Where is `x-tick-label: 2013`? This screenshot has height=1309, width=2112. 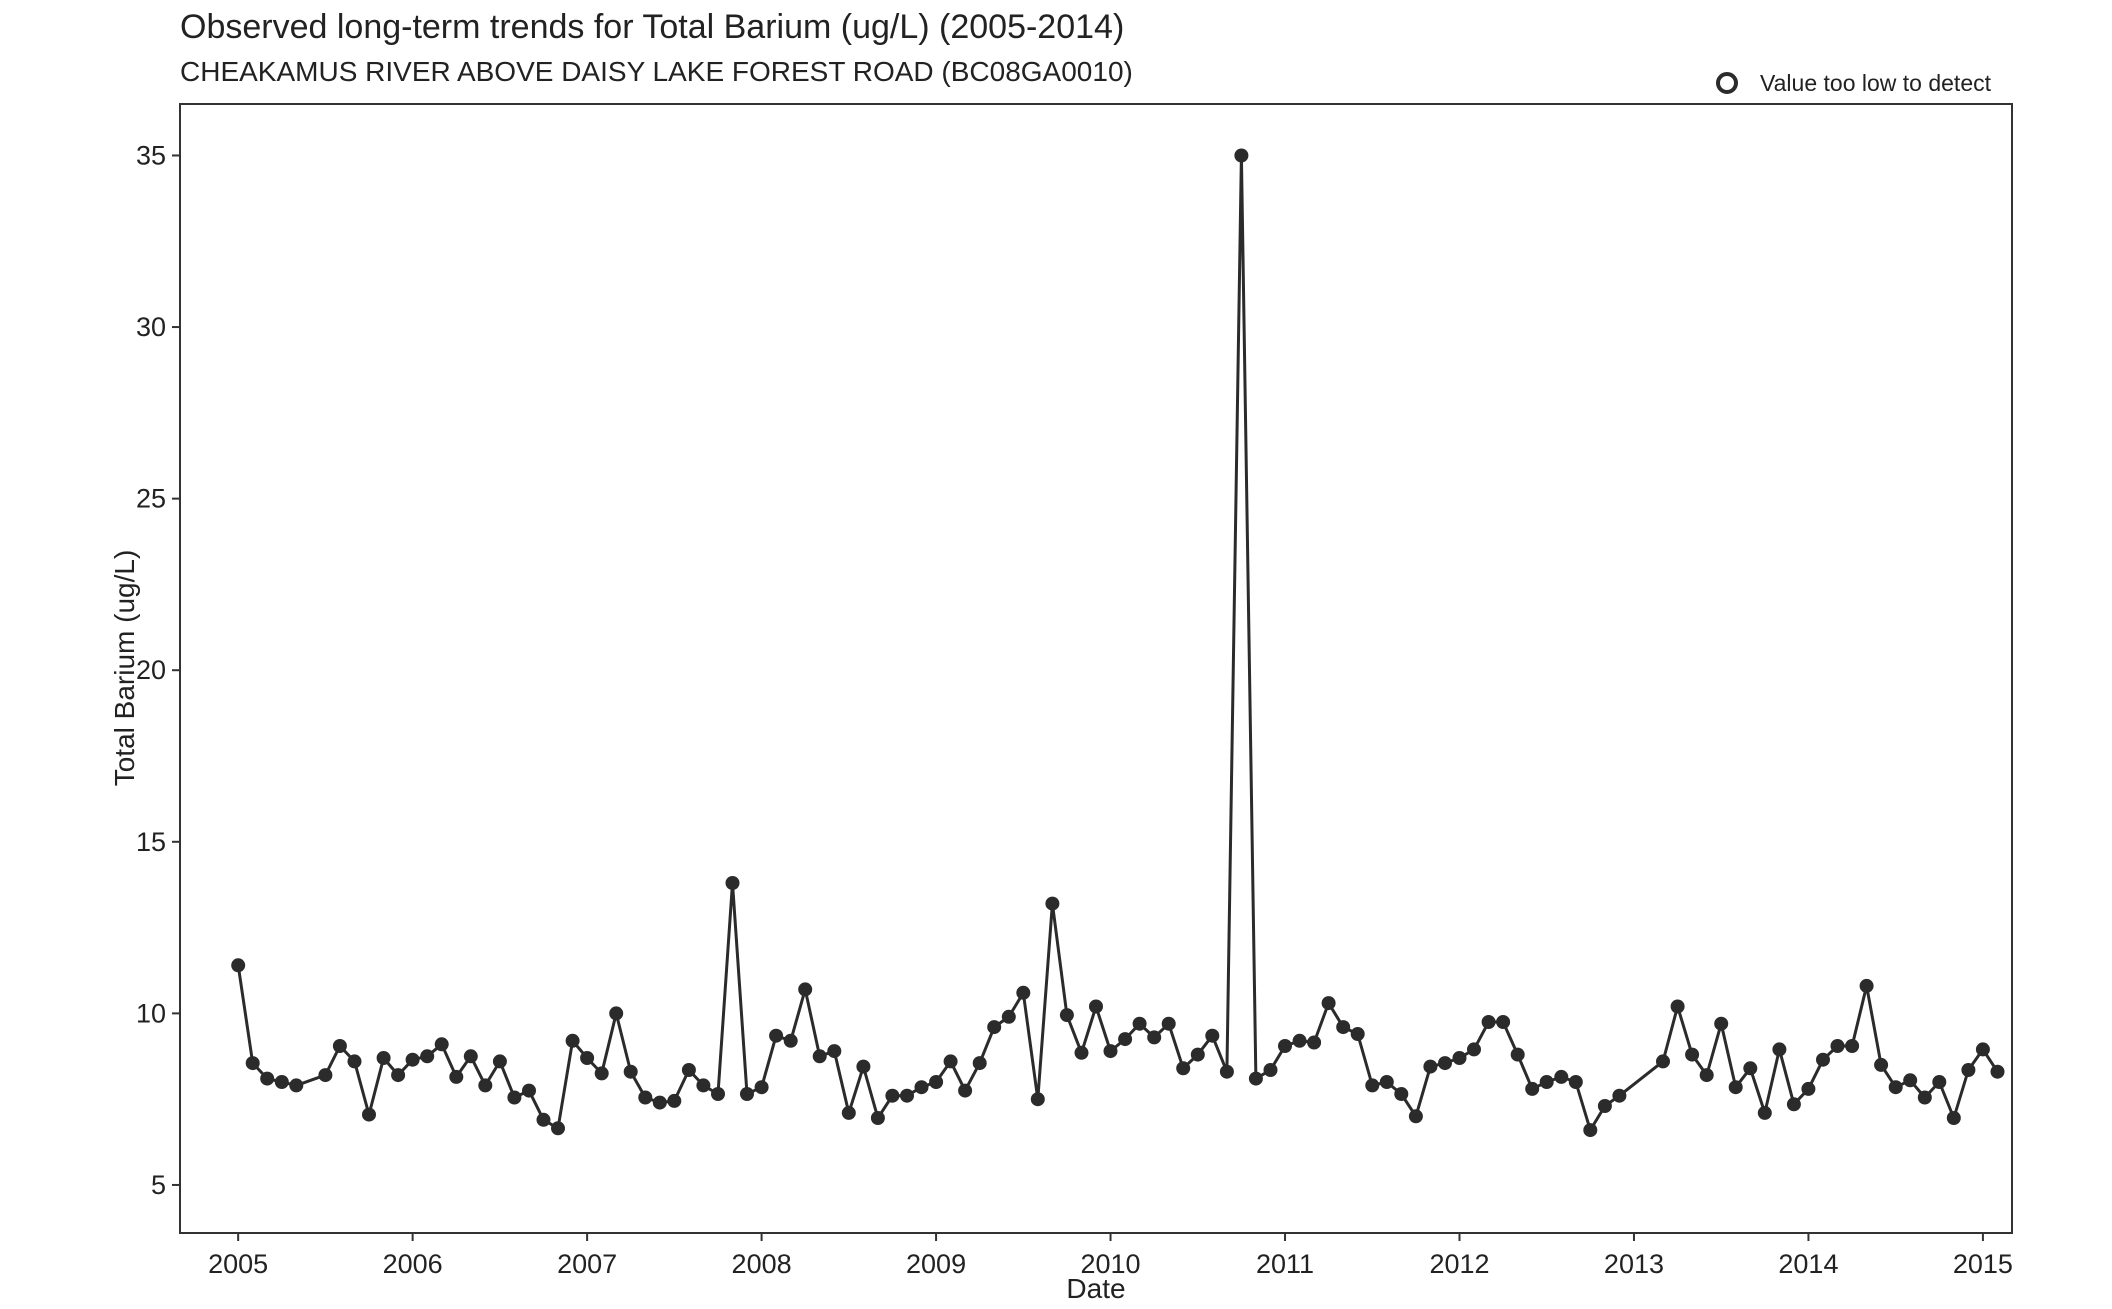
x-tick-label: 2013 is located at coordinates (1634, 1264).